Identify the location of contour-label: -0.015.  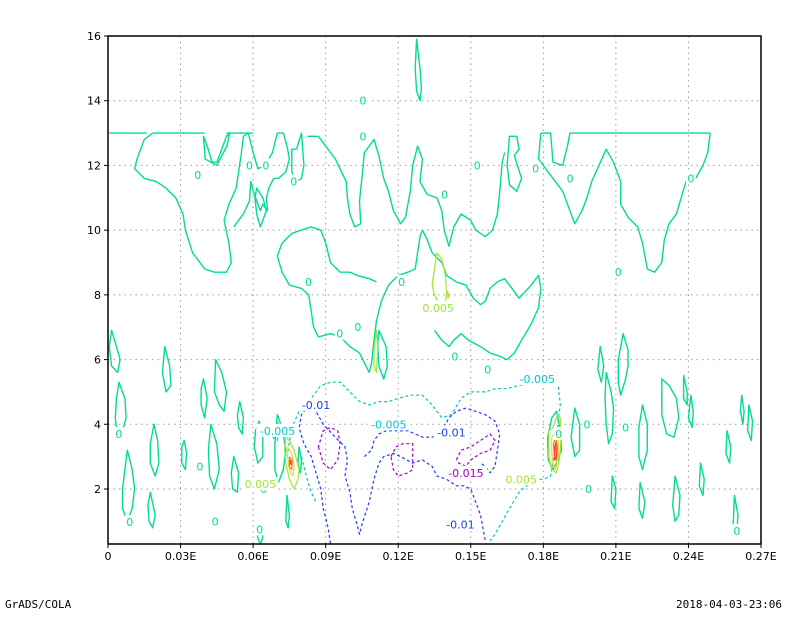
(465, 473).